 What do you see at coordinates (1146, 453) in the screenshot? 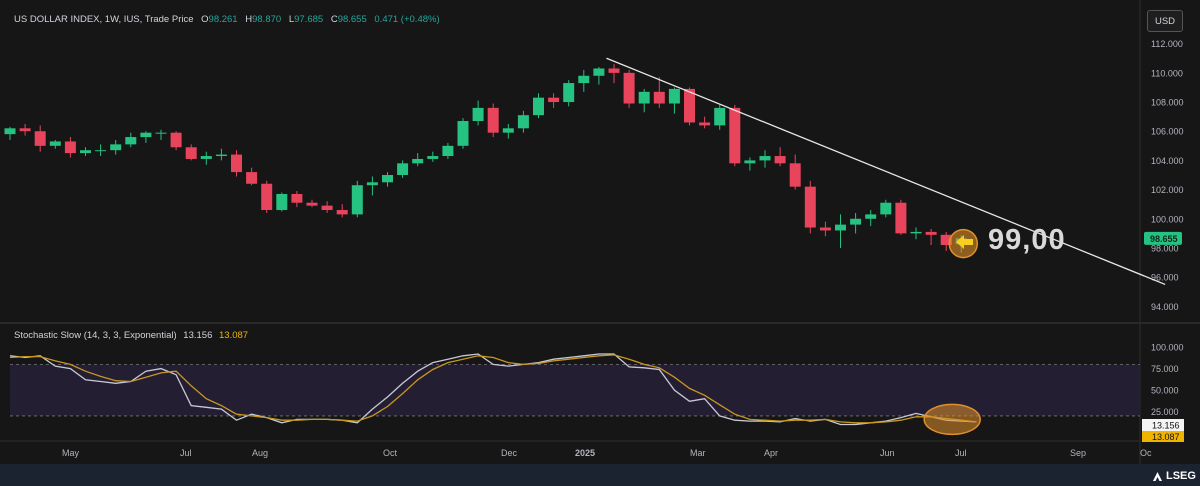
I see `time-axis-label: Oc` at bounding box center [1146, 453].